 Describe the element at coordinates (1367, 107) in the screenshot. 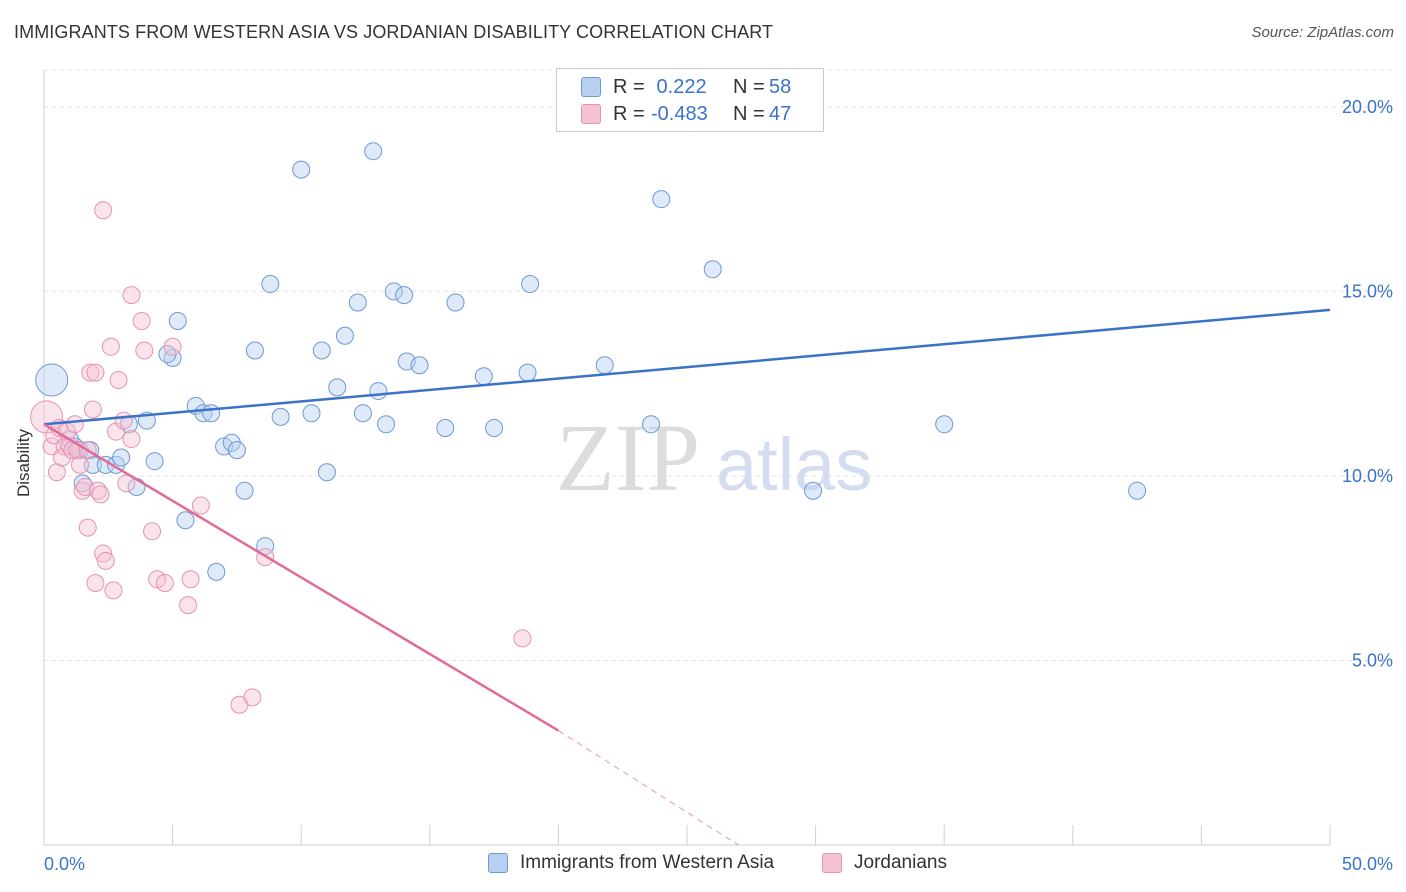

I see `y-tick-label: 20.0%` at that location.